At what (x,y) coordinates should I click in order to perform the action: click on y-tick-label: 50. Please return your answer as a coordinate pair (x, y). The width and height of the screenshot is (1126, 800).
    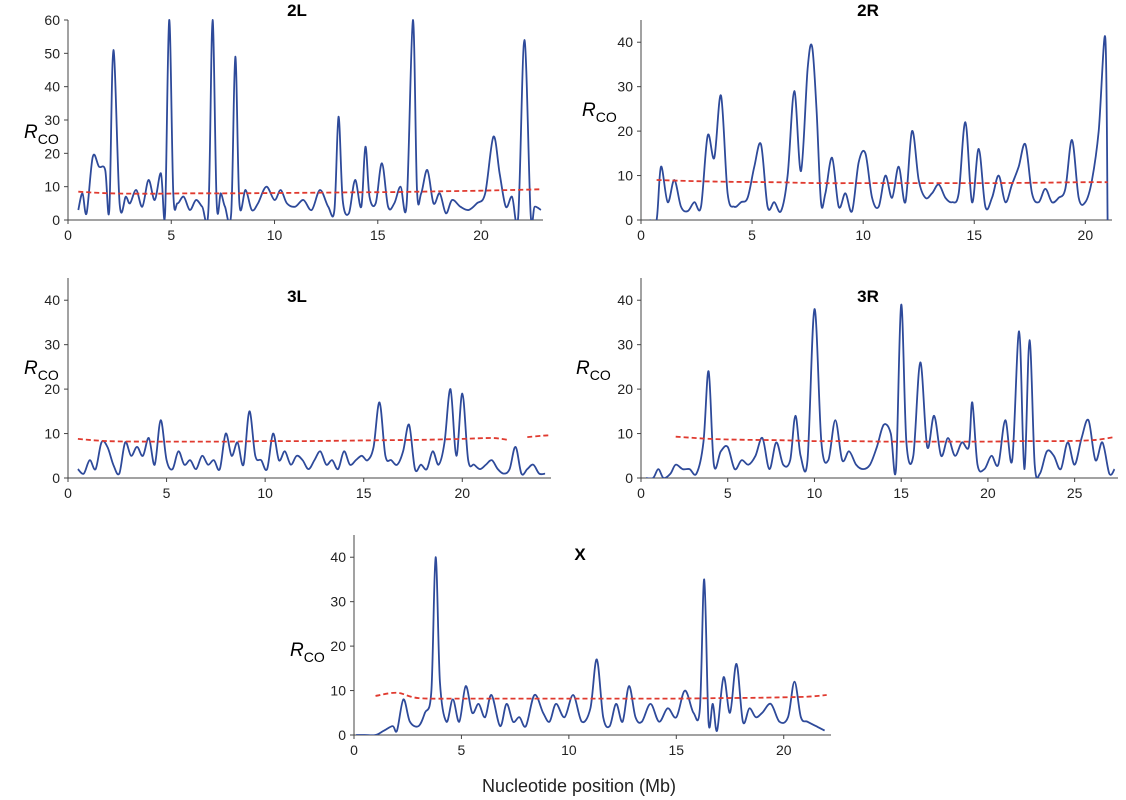
    Looking at the image, I should click on (52, 53).